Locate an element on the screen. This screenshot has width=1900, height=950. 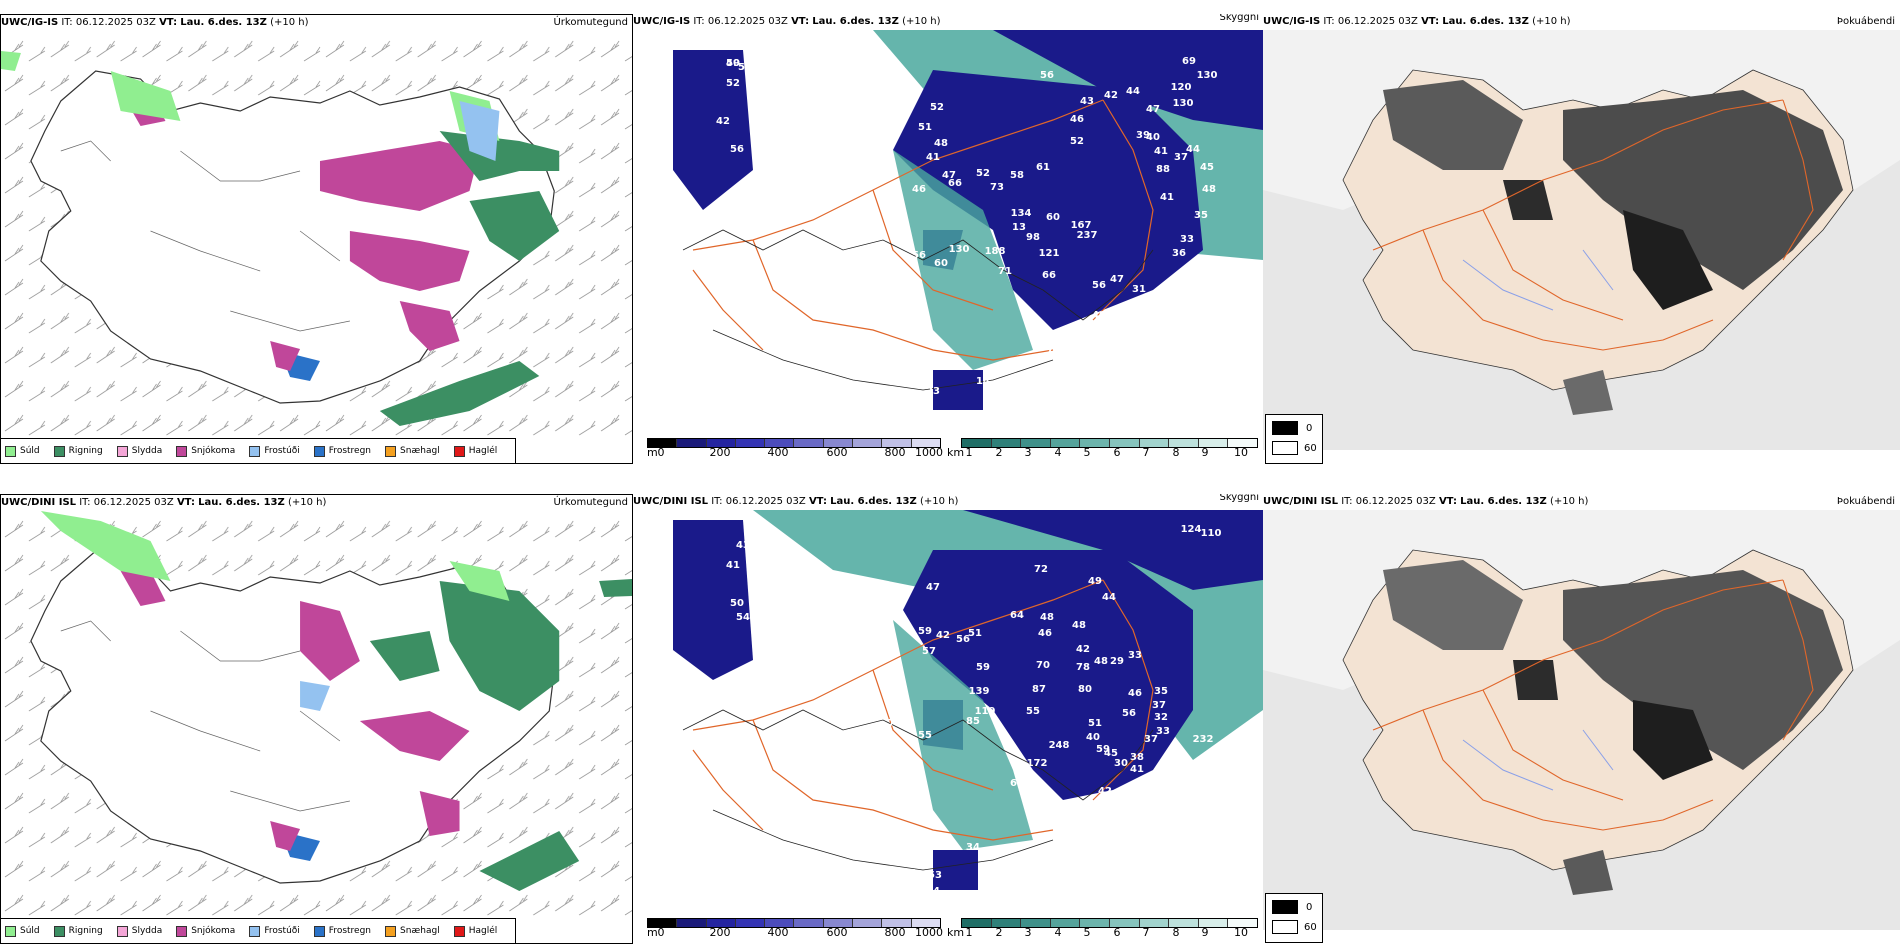
visibility-value-label: 66 is located at coordinates (955, 183).